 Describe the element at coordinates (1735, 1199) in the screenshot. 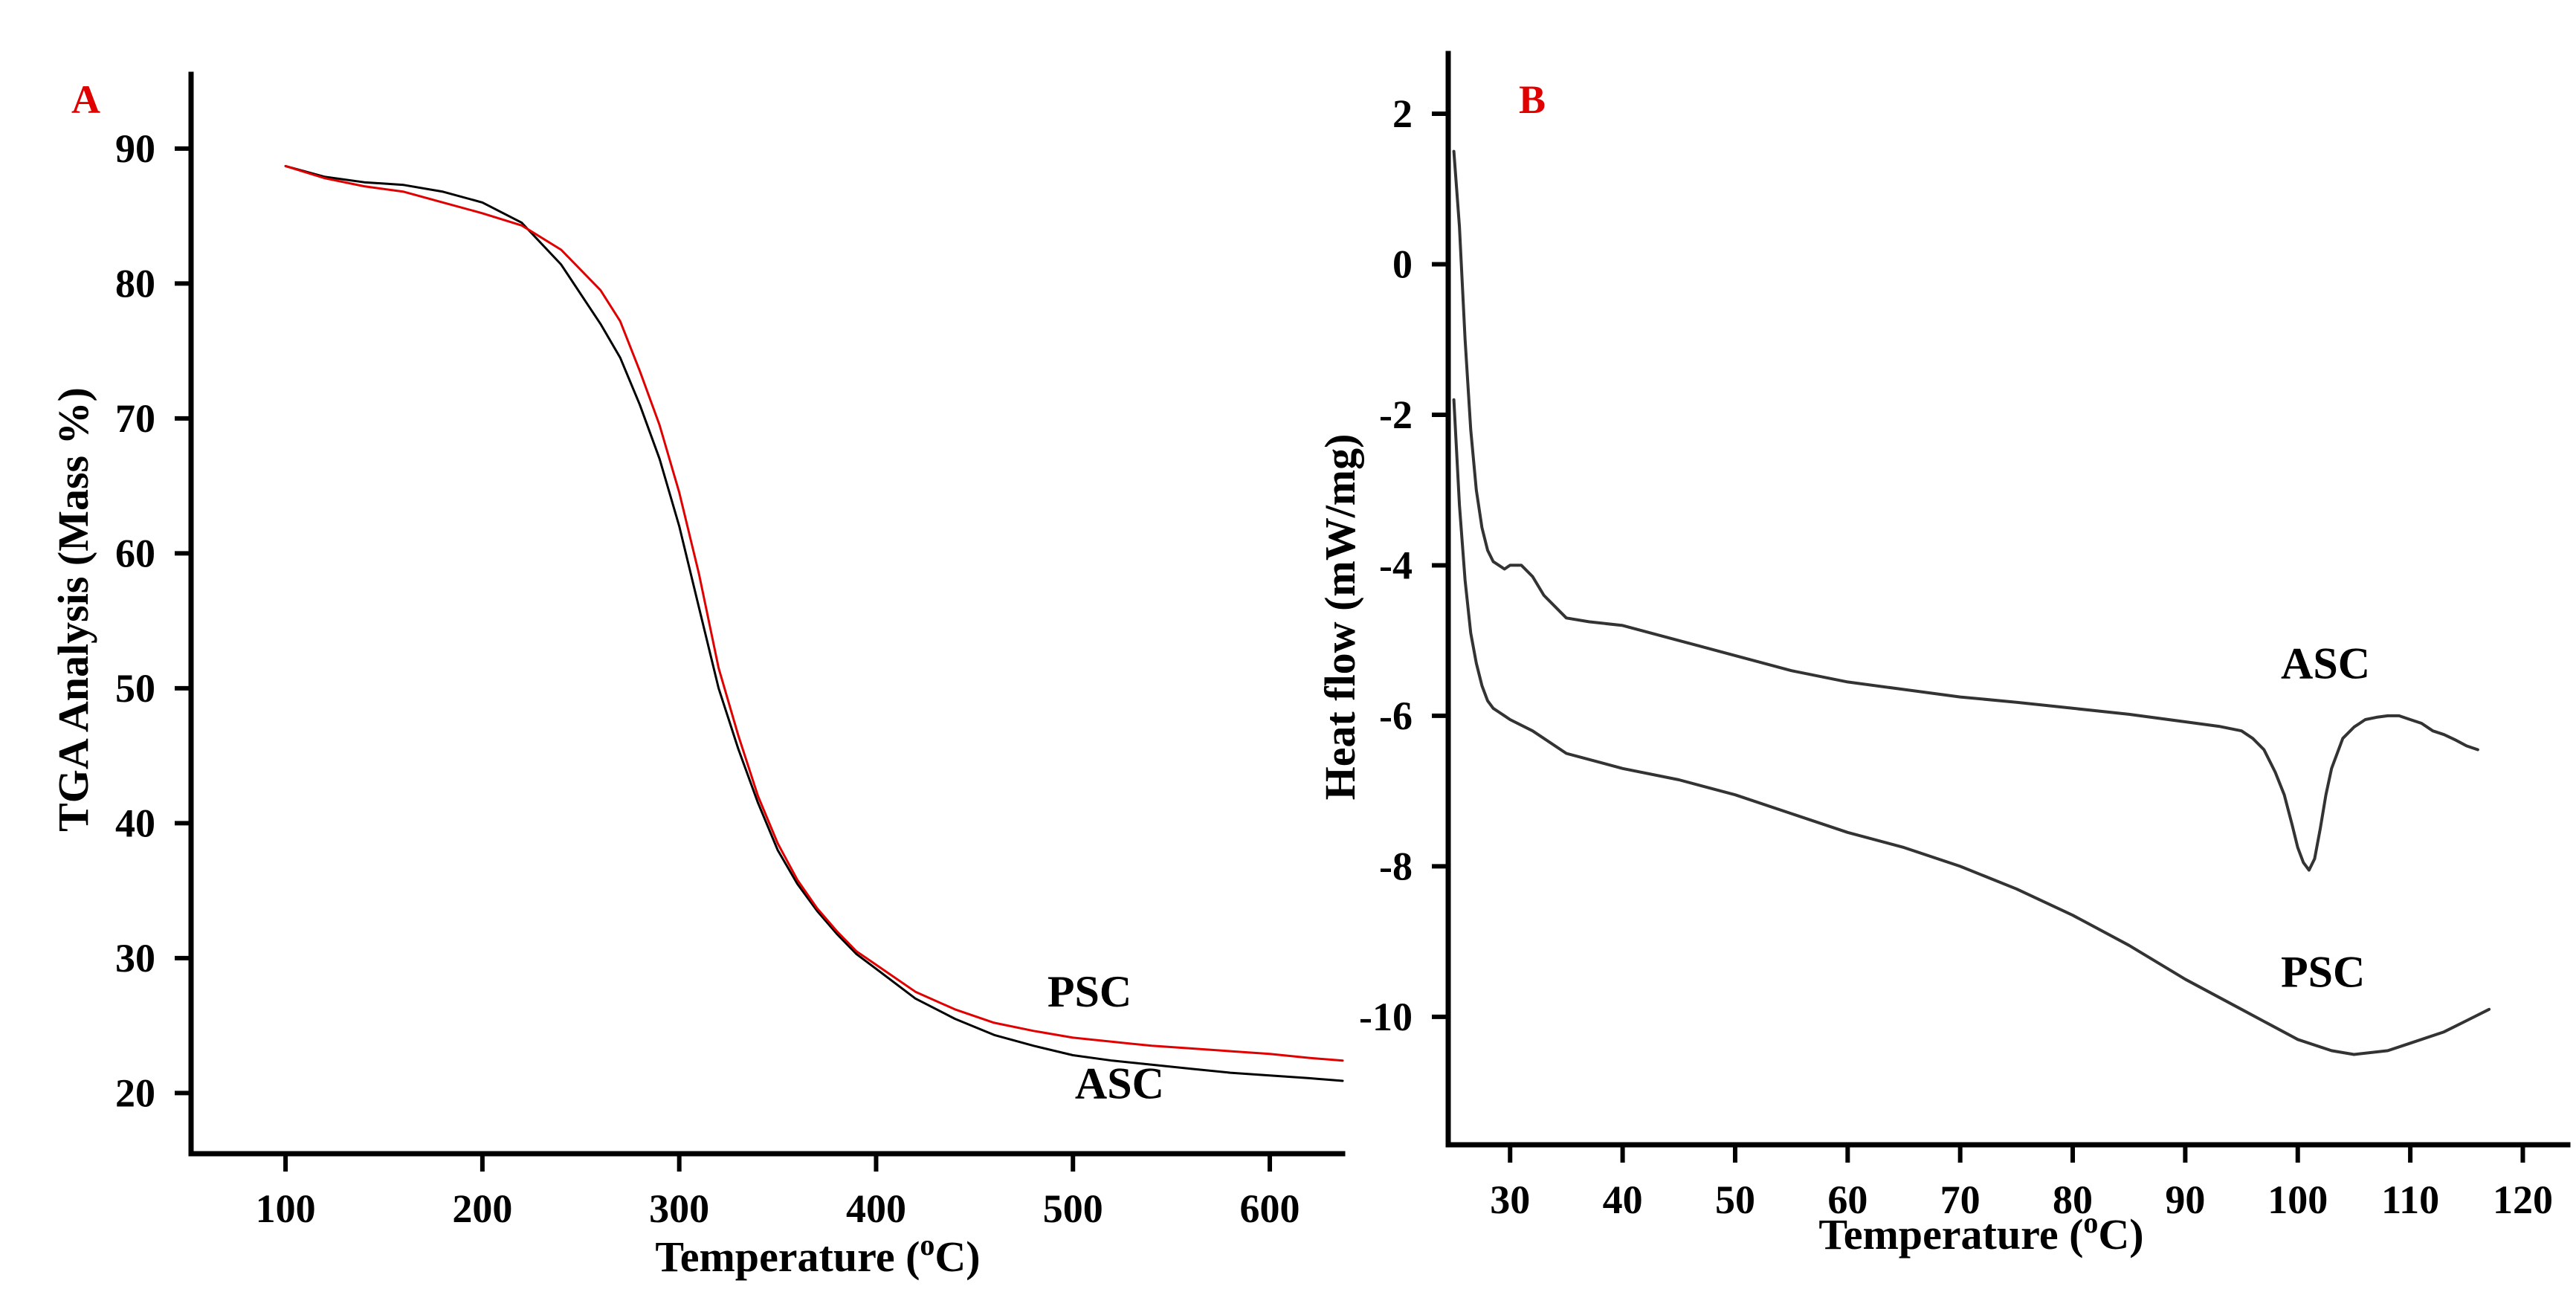

I see `x-tick-label: 50` at that location.